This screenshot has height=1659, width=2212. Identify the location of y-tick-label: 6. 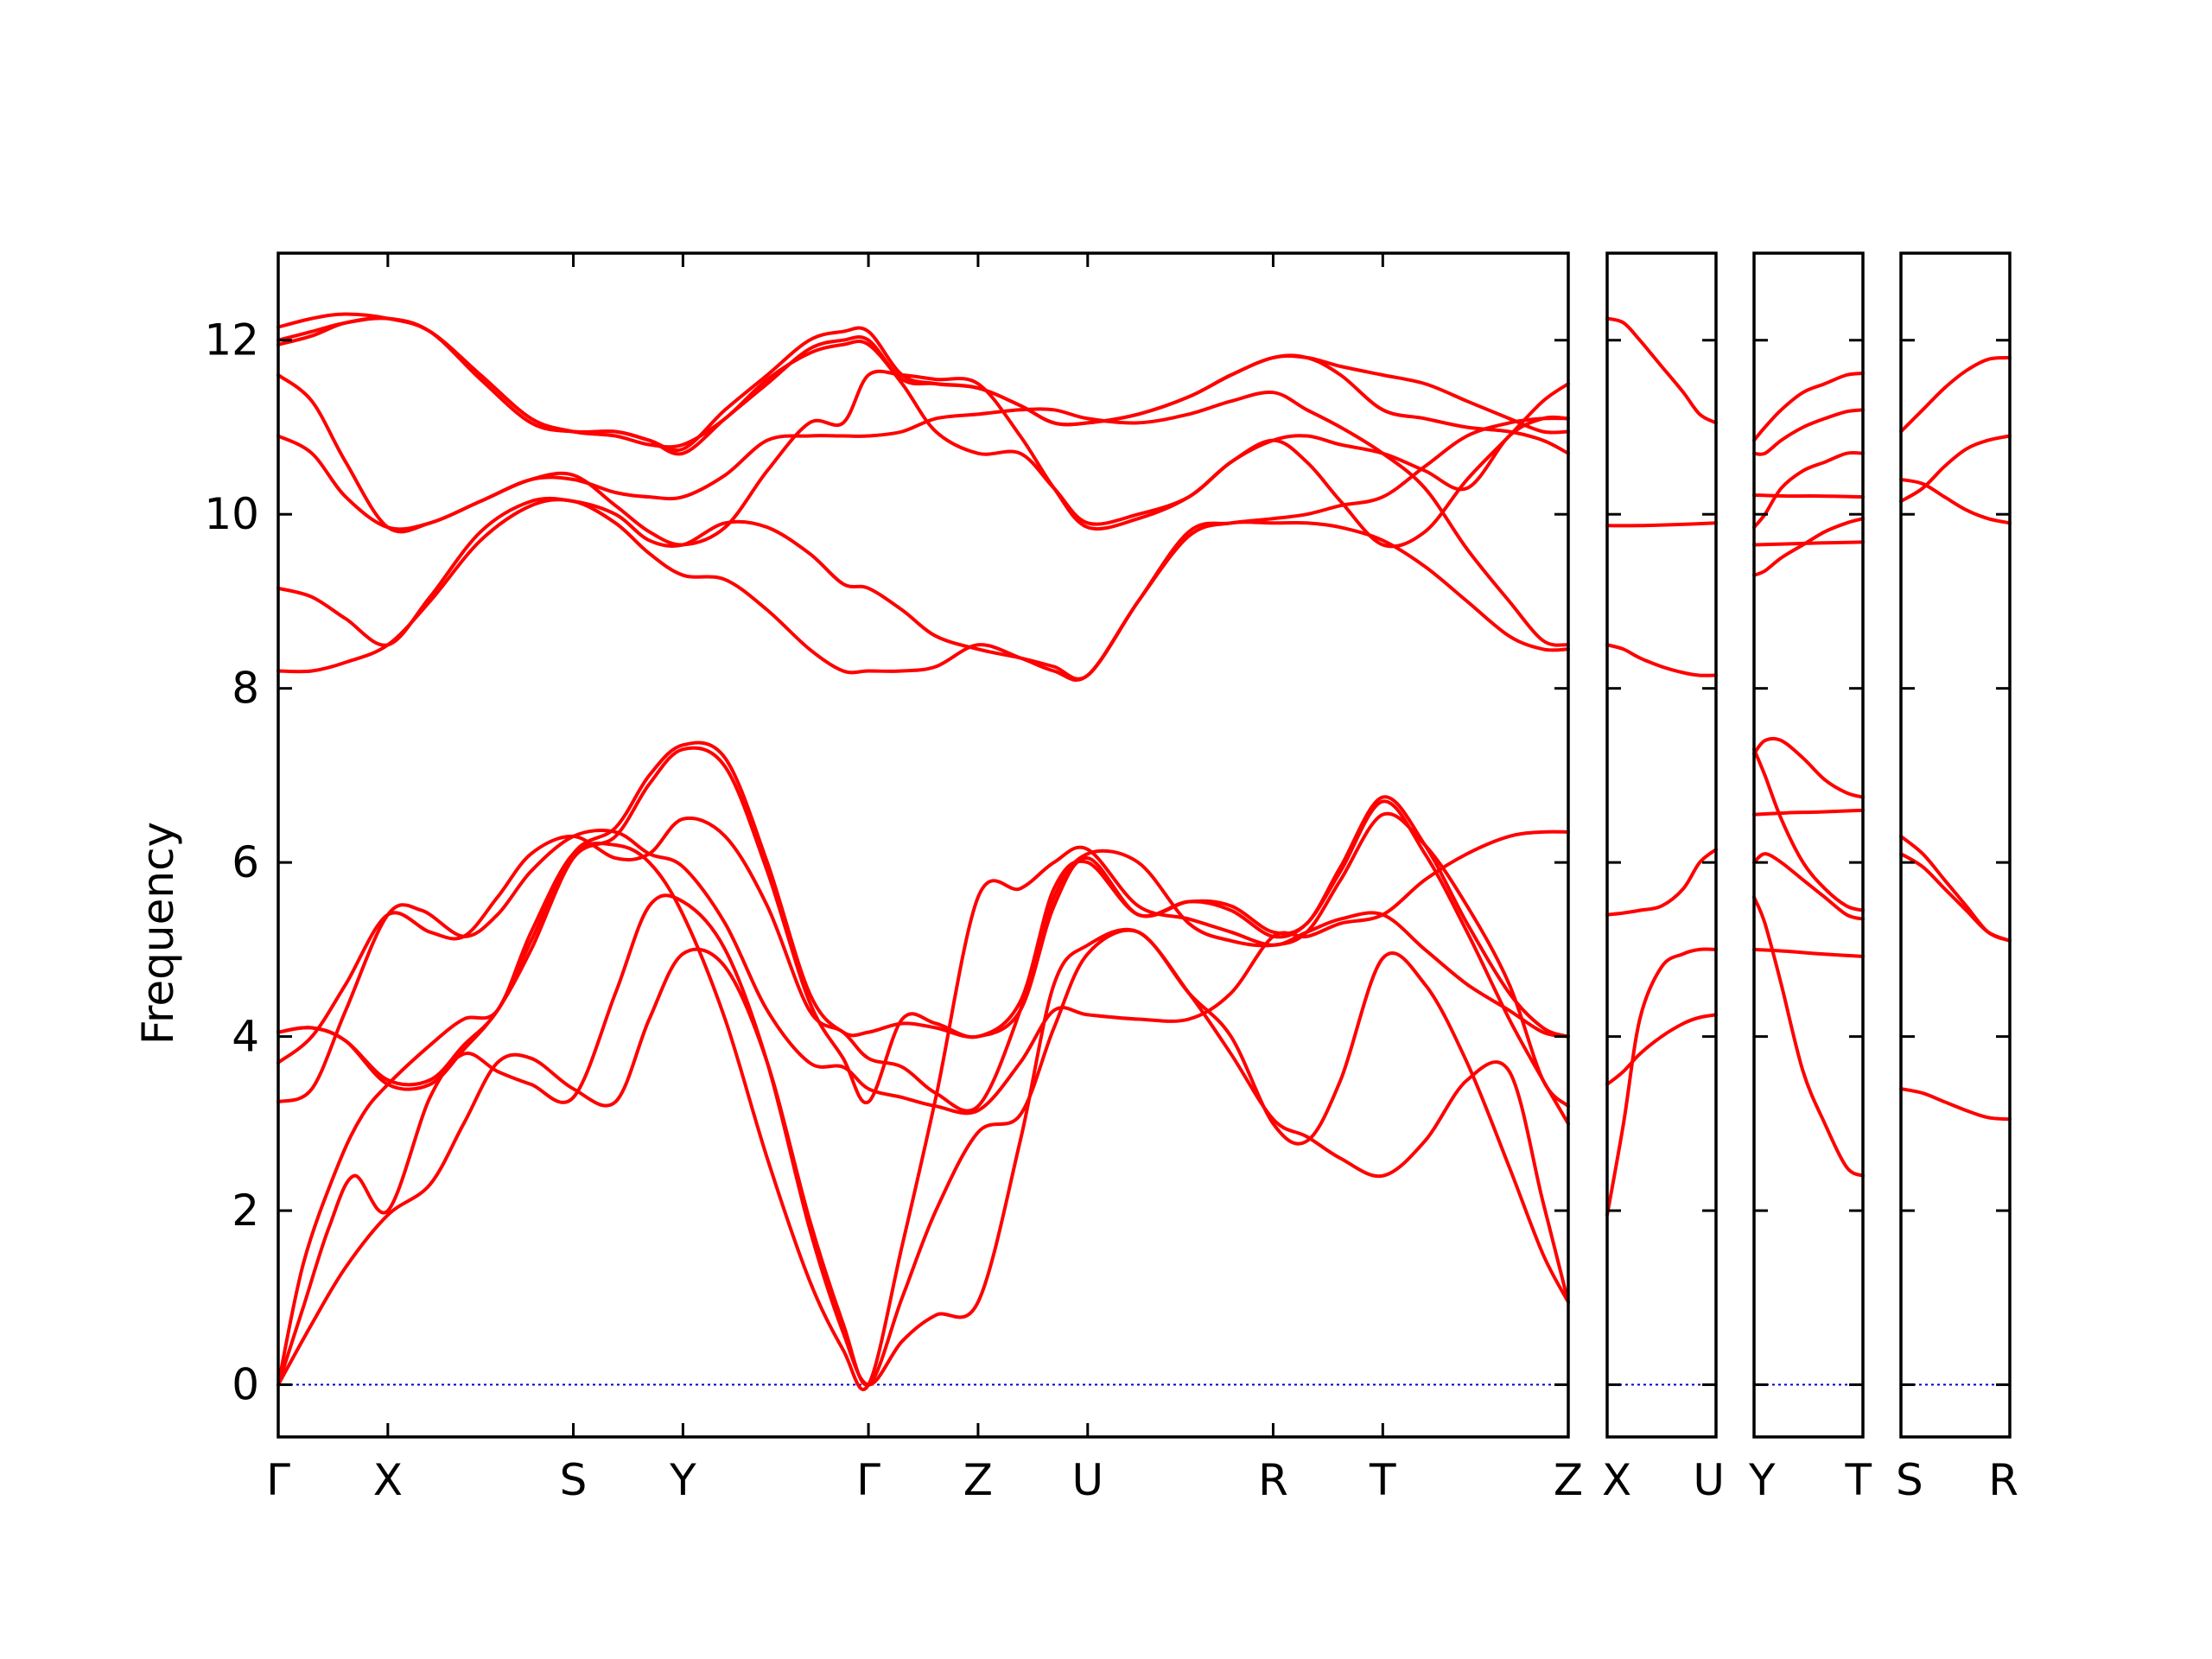
(245, 862).